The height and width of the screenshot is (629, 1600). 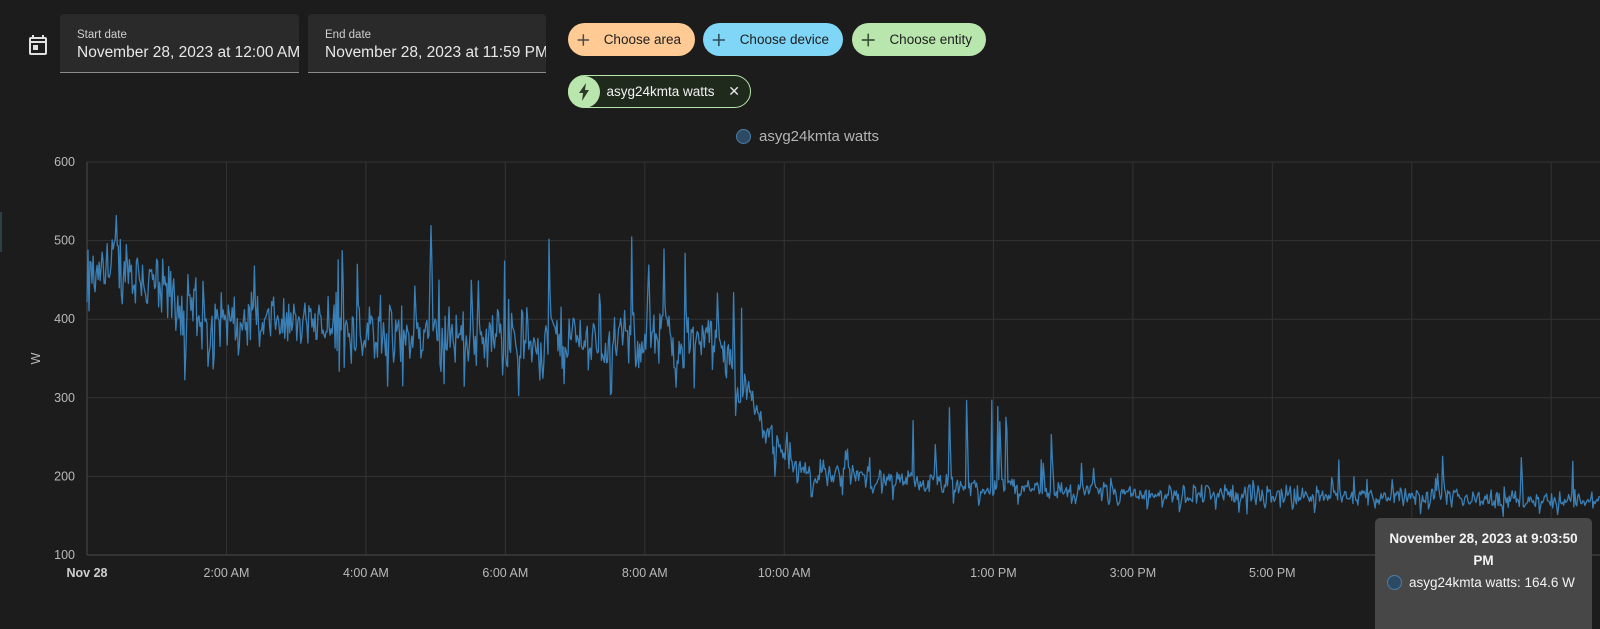 What do you see at coordinates (38, 45) in the screenshot?
I see `calendar-icon` at bounding box center [38, 45].